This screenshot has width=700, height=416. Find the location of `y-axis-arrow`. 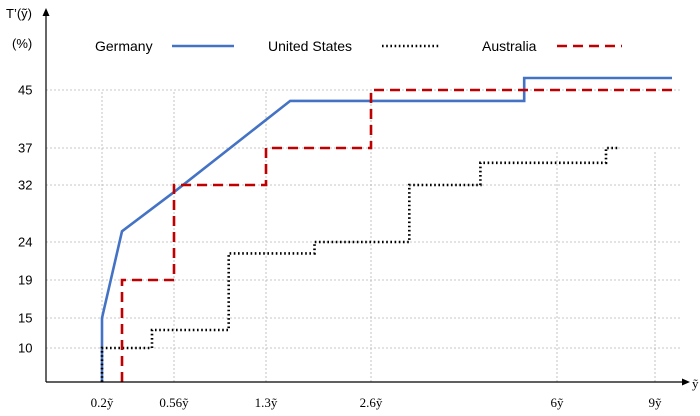

y-axis-arrow is located at coordinates (46, 12).